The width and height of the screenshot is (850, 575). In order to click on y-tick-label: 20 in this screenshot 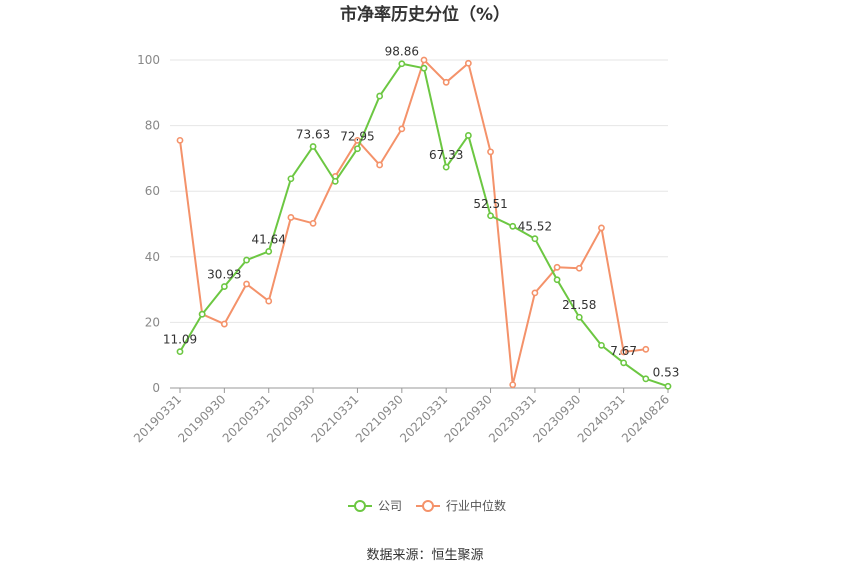, I will do `click(152, 322)`.